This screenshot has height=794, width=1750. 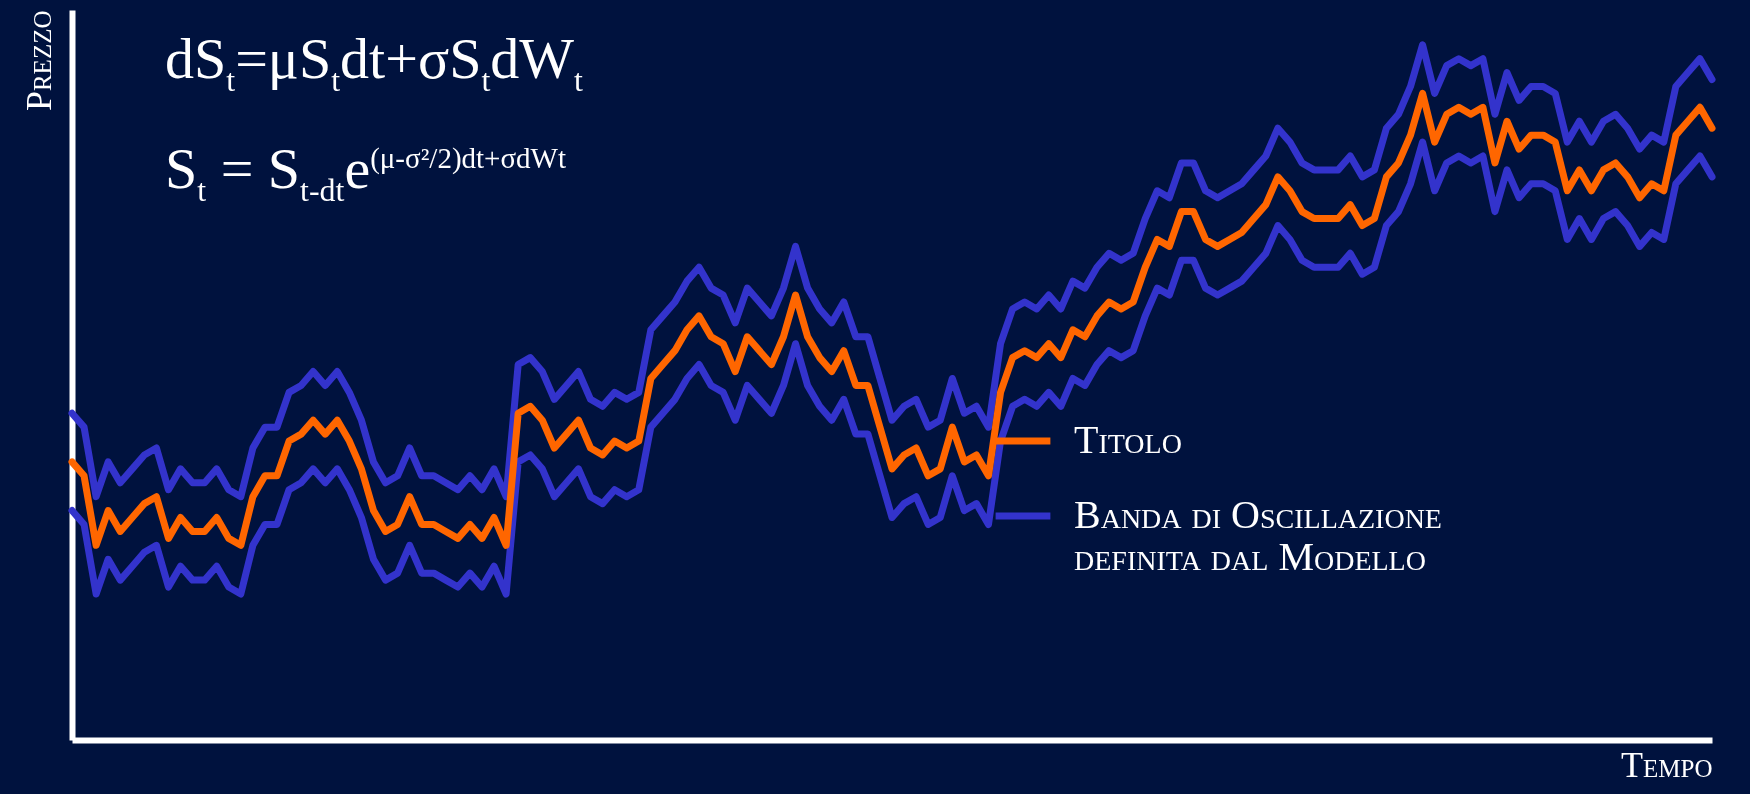 I want to click on y-axis-title: Prezzo, so click(x=38, y=61).